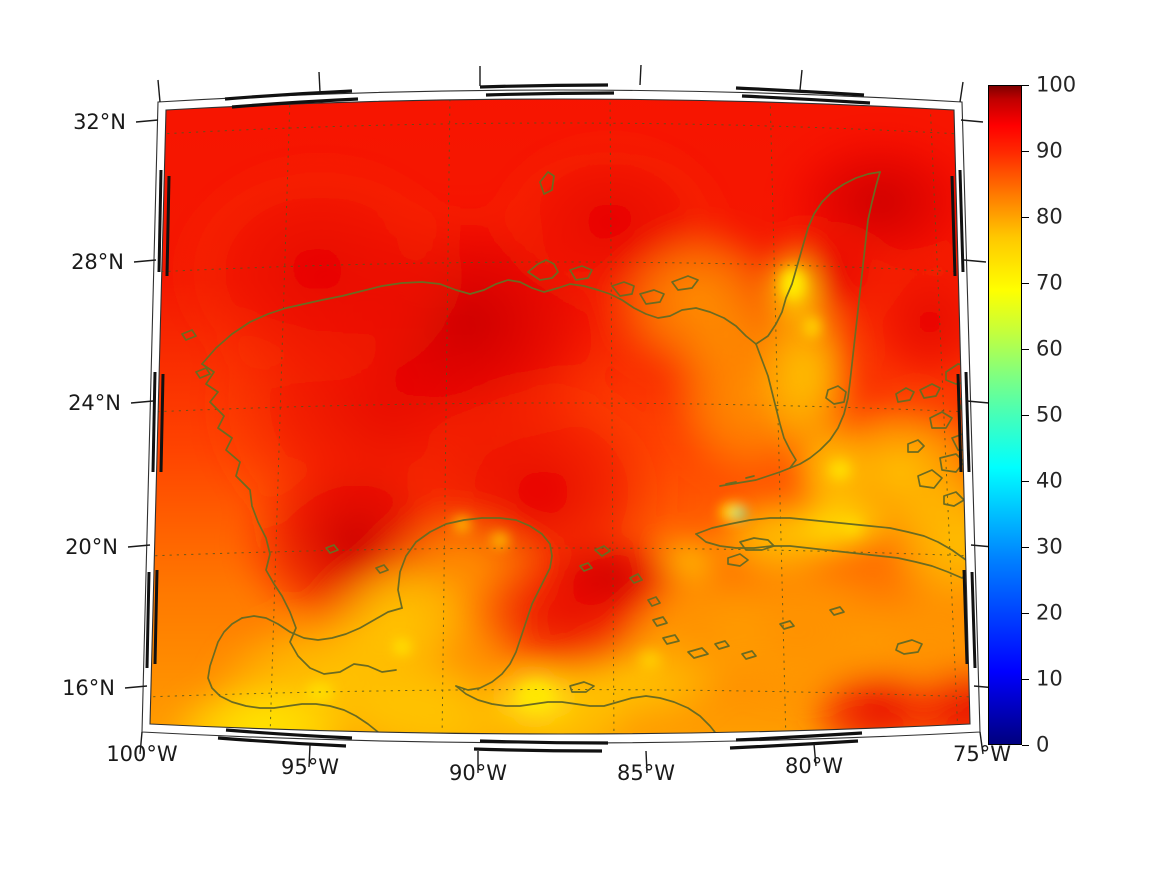  Describe the element at coordinates (1032, 414) in the screenshot. I see `colorbar: 100 90 80 70 60 50 40 30 20 10 0` at that location.